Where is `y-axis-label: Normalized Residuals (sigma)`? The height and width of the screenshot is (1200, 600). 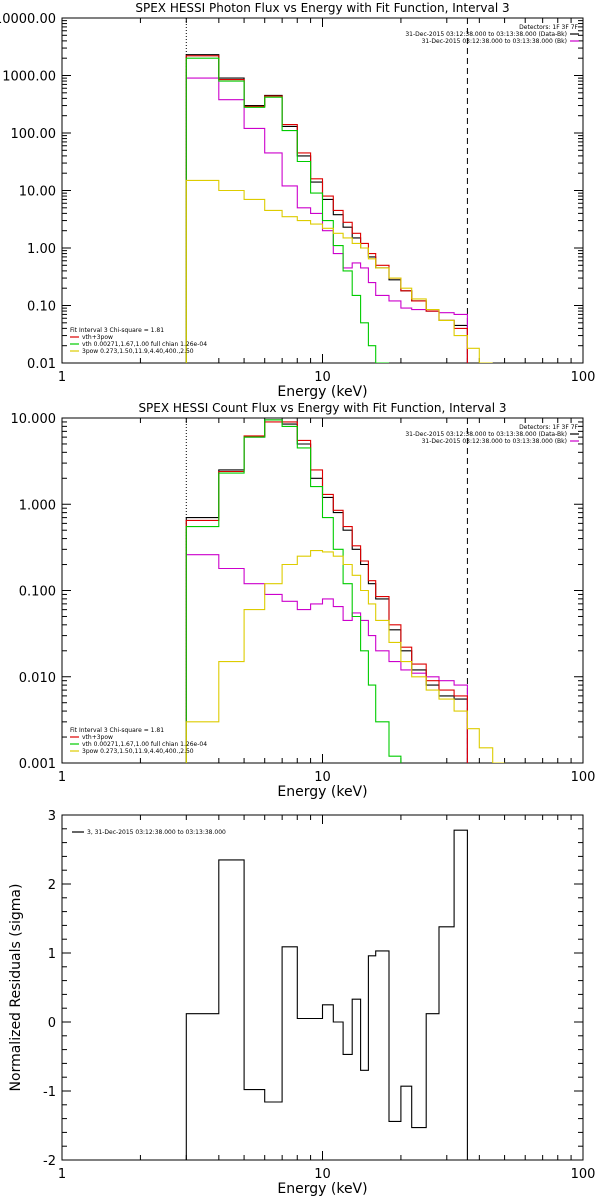 y-axis-label: Normalized Residuals (sigma) is located at coordinates (16, 988).